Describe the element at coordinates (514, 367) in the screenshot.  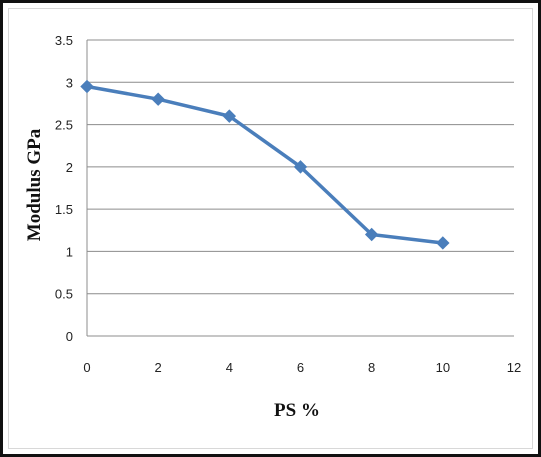
I see `x-tick-label: 12` at that location.